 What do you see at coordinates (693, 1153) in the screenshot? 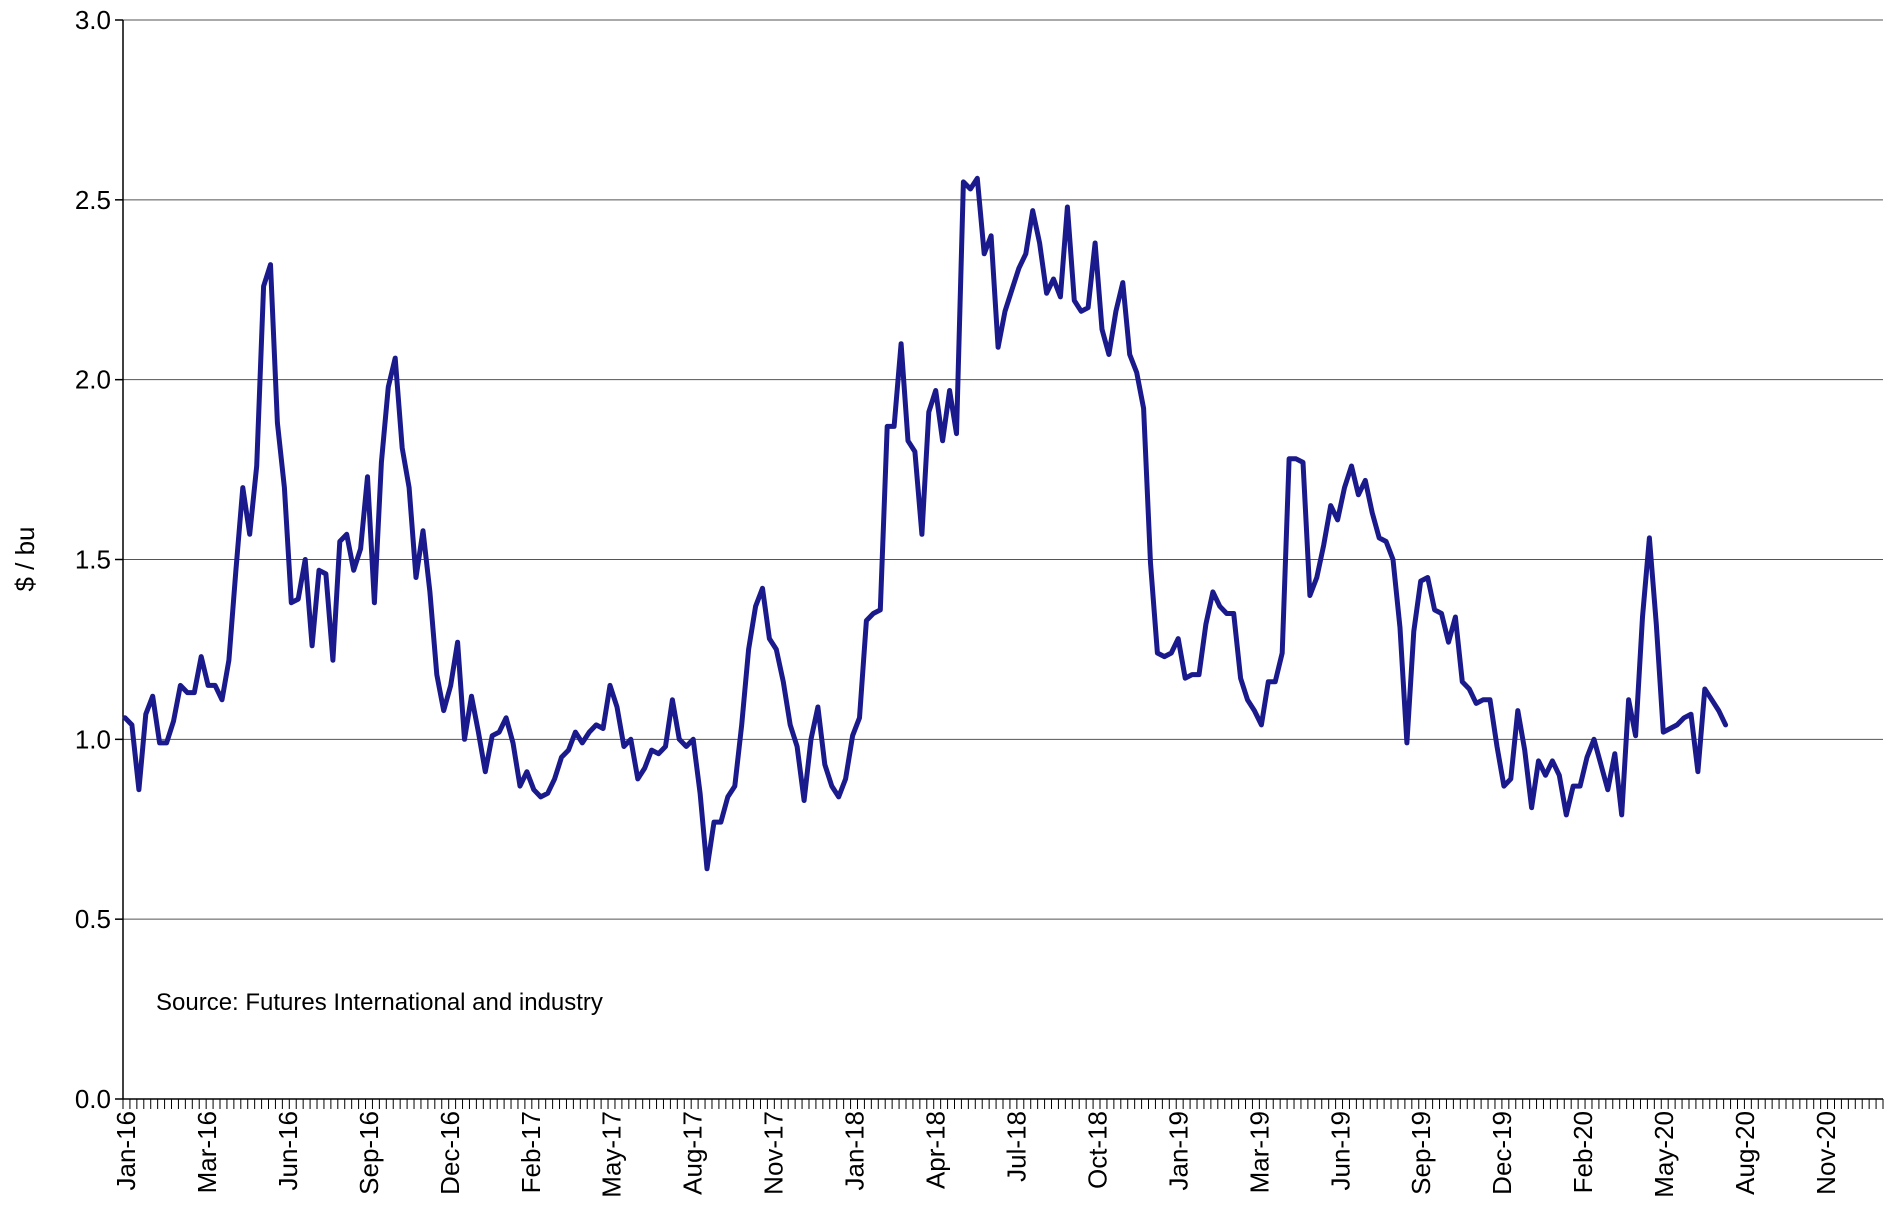
I see `x-tick-label: Aug-17` at bounding box center [693, 1153].